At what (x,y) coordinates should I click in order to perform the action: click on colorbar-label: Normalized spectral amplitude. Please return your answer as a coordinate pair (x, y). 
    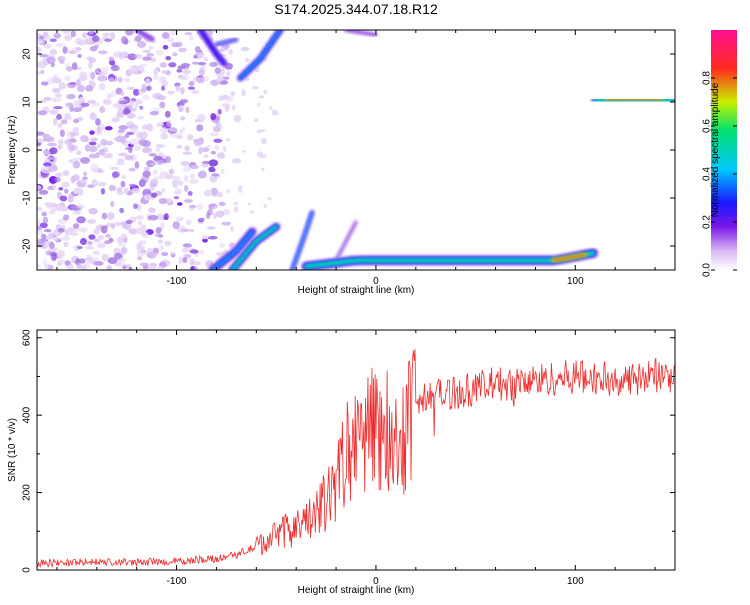
    Looking at the image, I should click on (715, 149).